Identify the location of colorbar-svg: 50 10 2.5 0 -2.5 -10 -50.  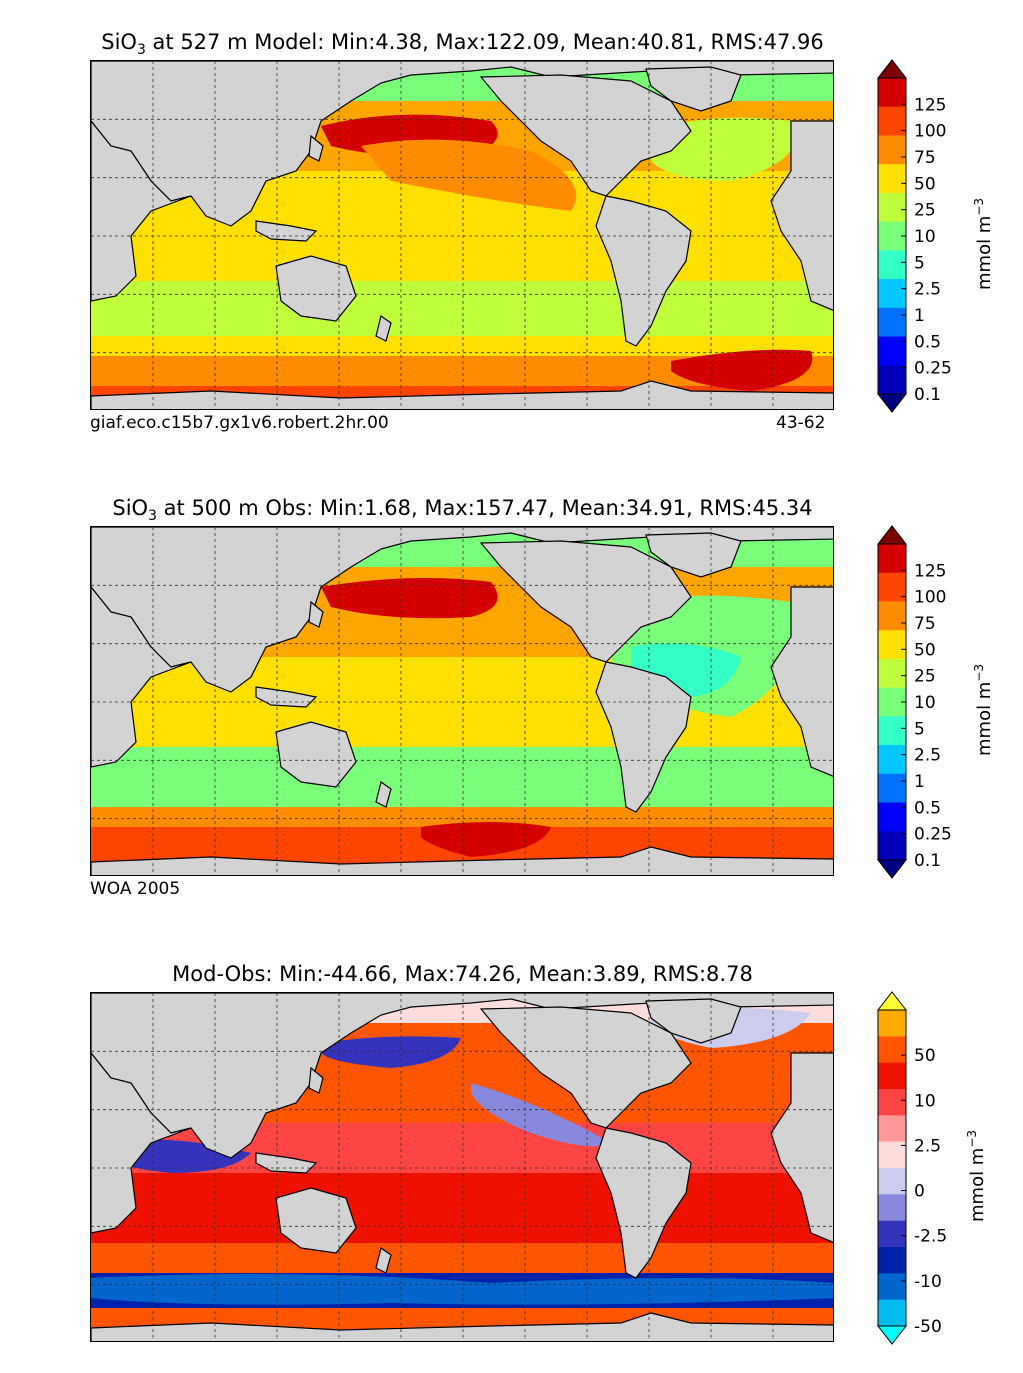
(911, 1168).